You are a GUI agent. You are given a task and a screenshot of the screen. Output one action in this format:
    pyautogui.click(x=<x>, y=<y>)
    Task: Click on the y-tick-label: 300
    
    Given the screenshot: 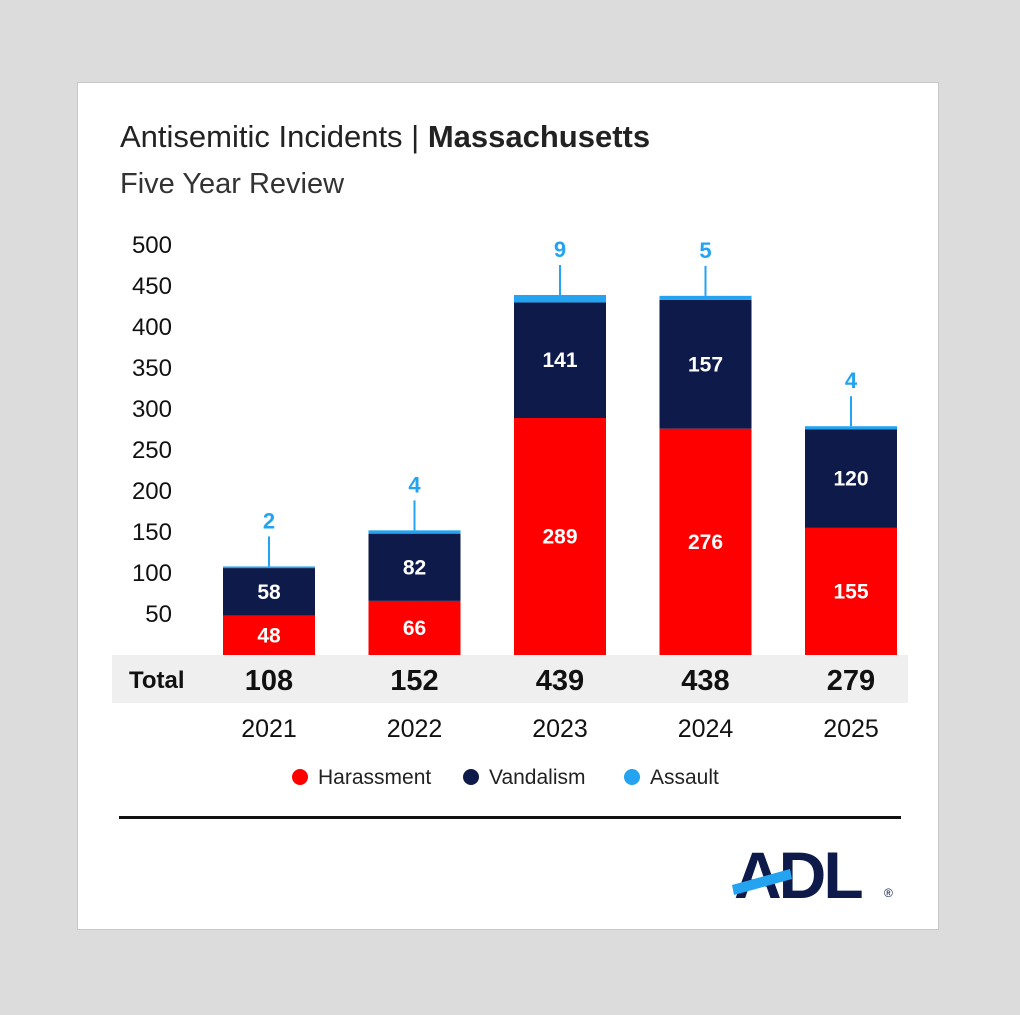 What is the action you would take?
    pyautogui.click(x=152, y=409)
    